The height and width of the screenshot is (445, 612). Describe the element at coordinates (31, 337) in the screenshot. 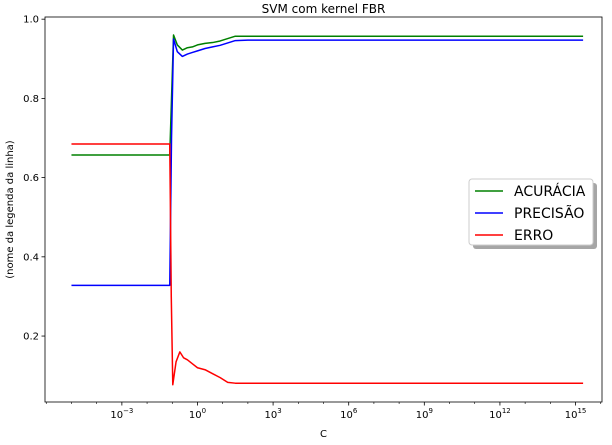

I see `y-tick-label-0: 0.2` at that location.